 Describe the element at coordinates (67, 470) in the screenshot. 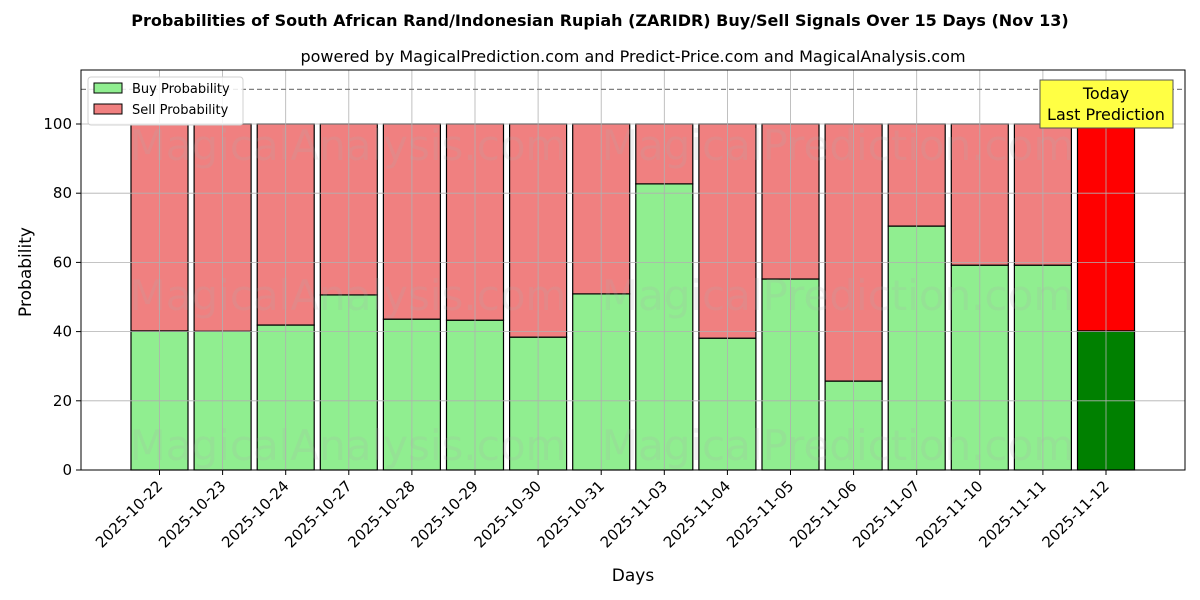

I see `y-tick-label: 0` at that location.